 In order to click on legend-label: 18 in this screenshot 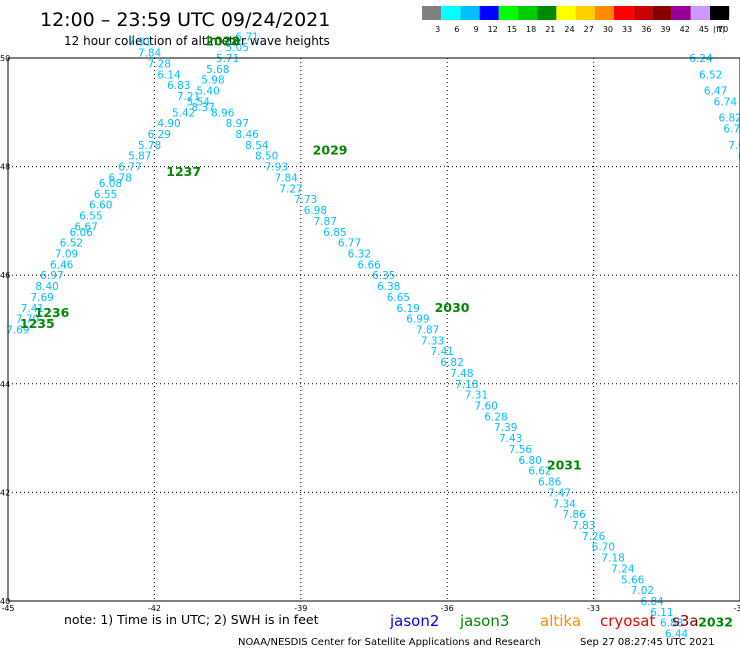, I will do `click(531, 29)`.